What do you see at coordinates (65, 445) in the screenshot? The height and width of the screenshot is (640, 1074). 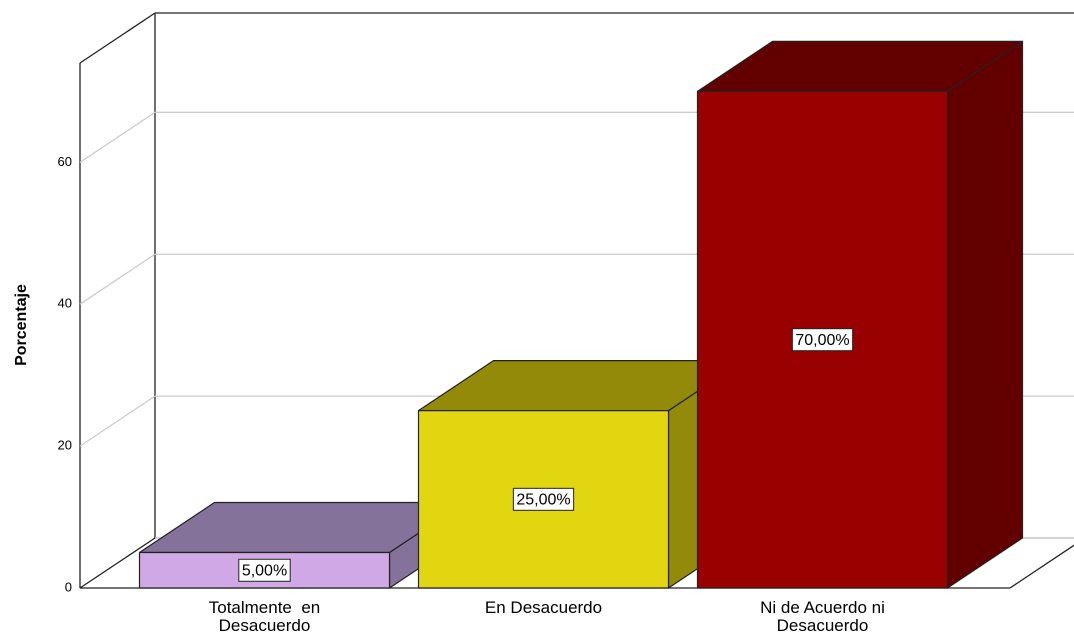 I see `y-tick-label: 20` at bounding box center [65, 445].